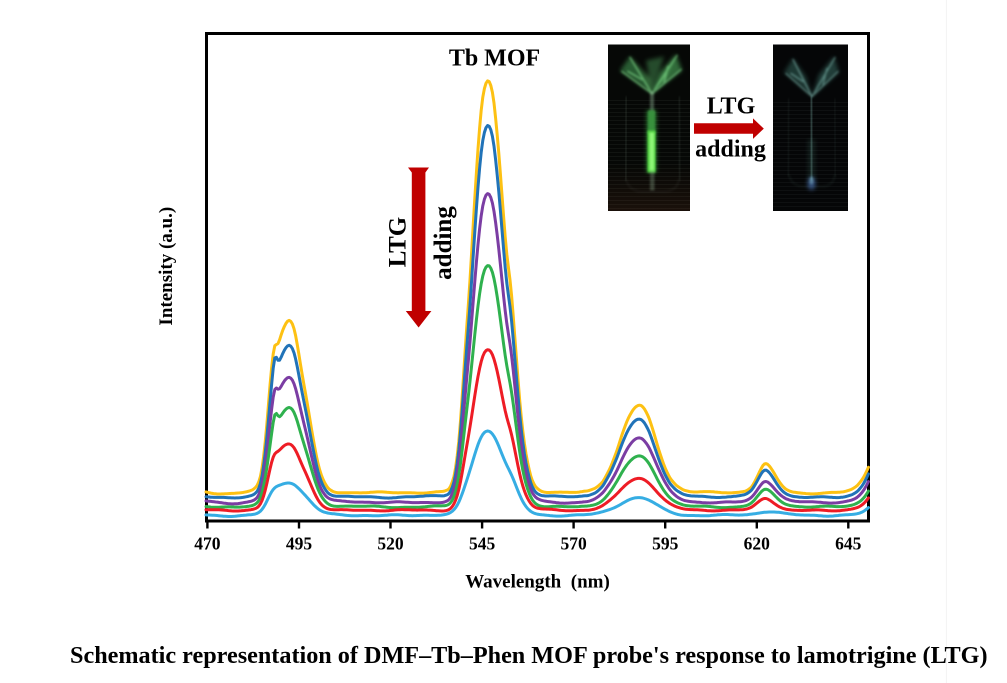 The width and height of the screenshot is (1007, 683). I want to click on svg-text: 520, so click(390, 544).